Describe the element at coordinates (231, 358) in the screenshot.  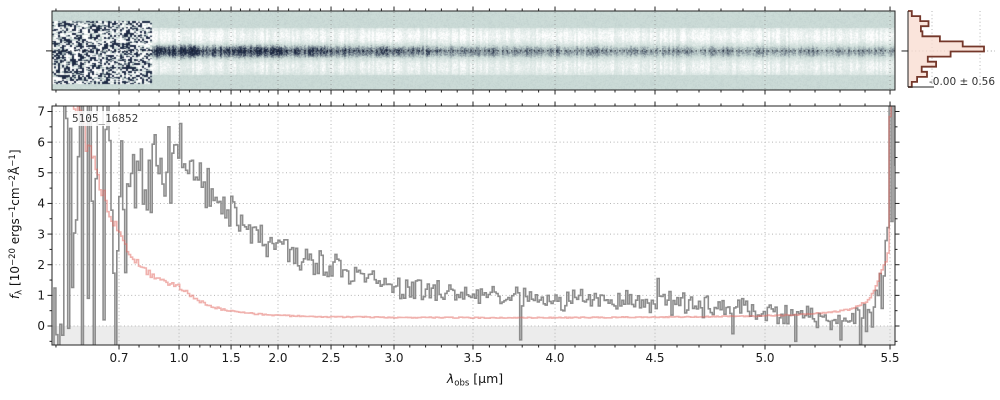
I see `x-tick-label: 1.5` at that location.